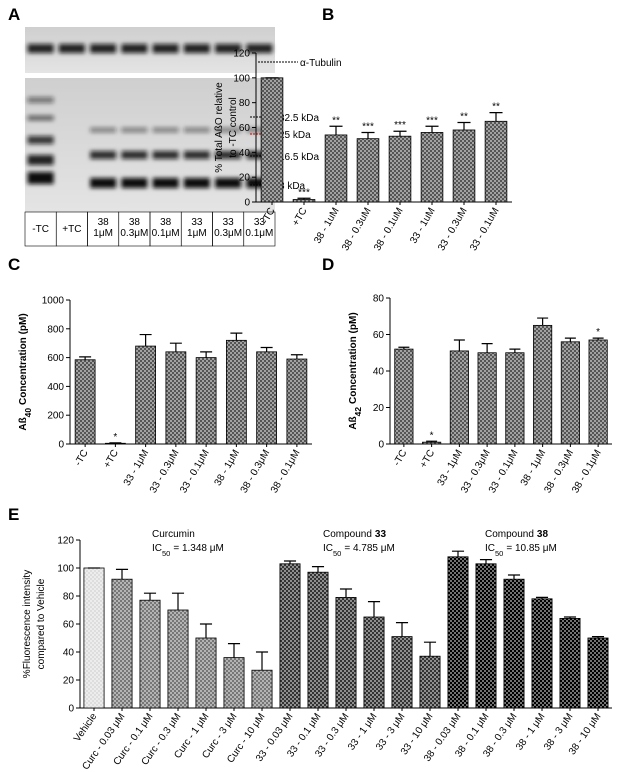  I want to click on y-axis-label: to -TC control, so click(233, 127).